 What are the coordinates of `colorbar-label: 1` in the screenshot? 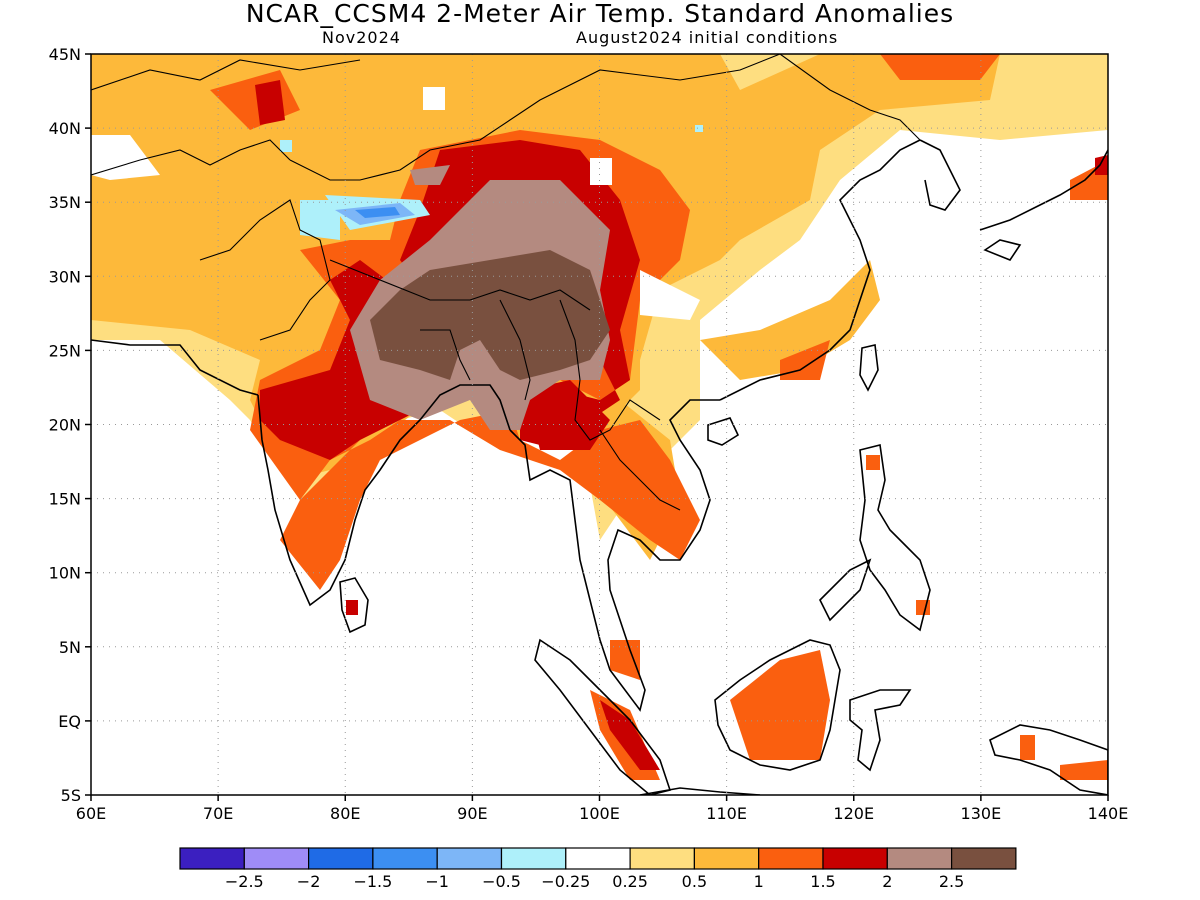 It's located at (759, 881).